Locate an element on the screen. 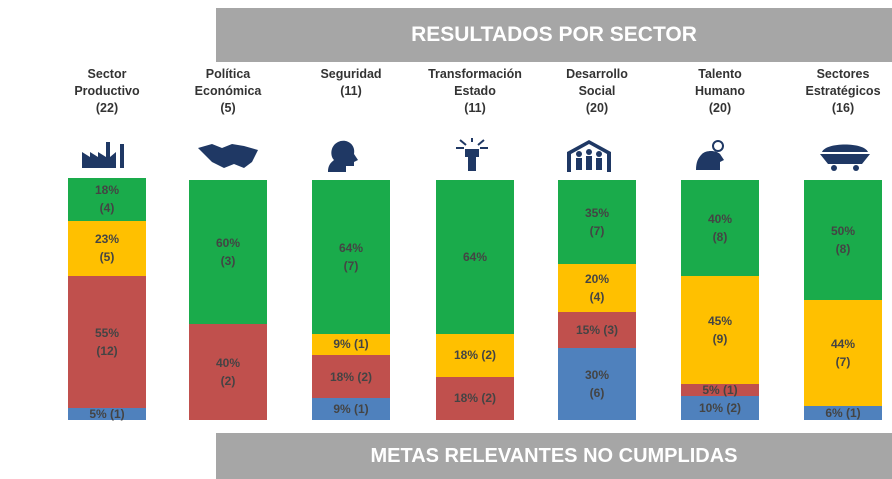  bar-segment: 6% (1) is located at coordinates (843, 412).